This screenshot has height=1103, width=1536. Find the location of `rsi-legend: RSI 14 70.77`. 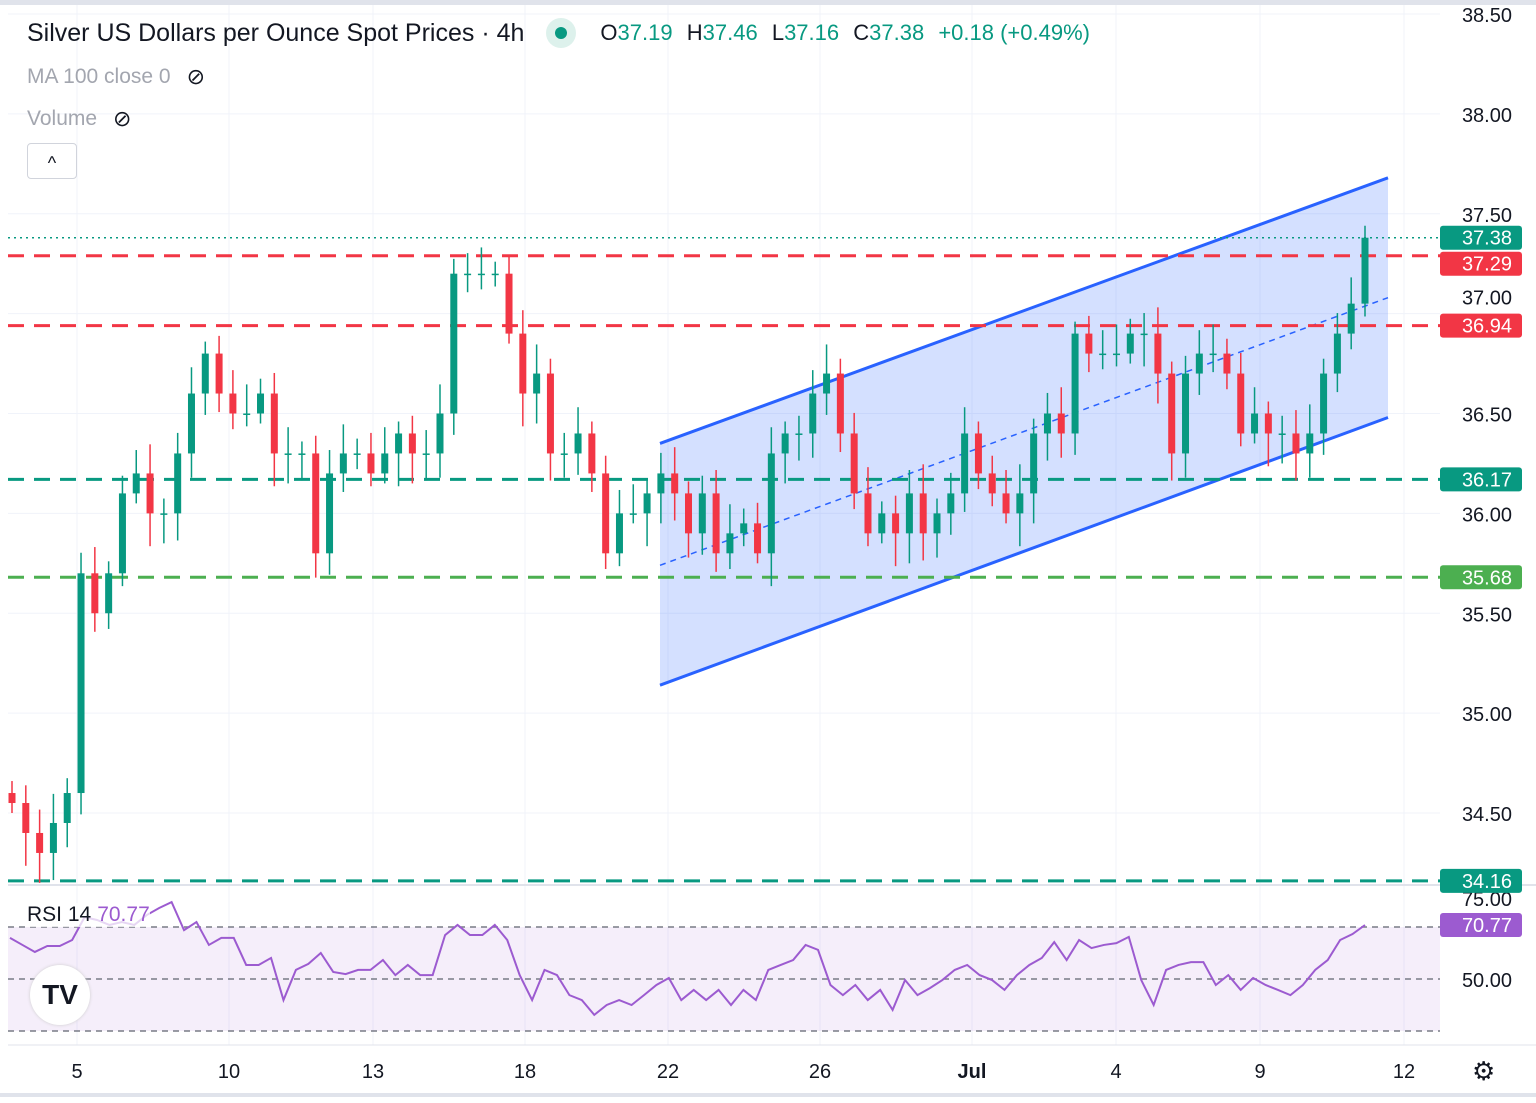

rsi-legend: RSI 14 70.77 is located at coordinates (88, 915).